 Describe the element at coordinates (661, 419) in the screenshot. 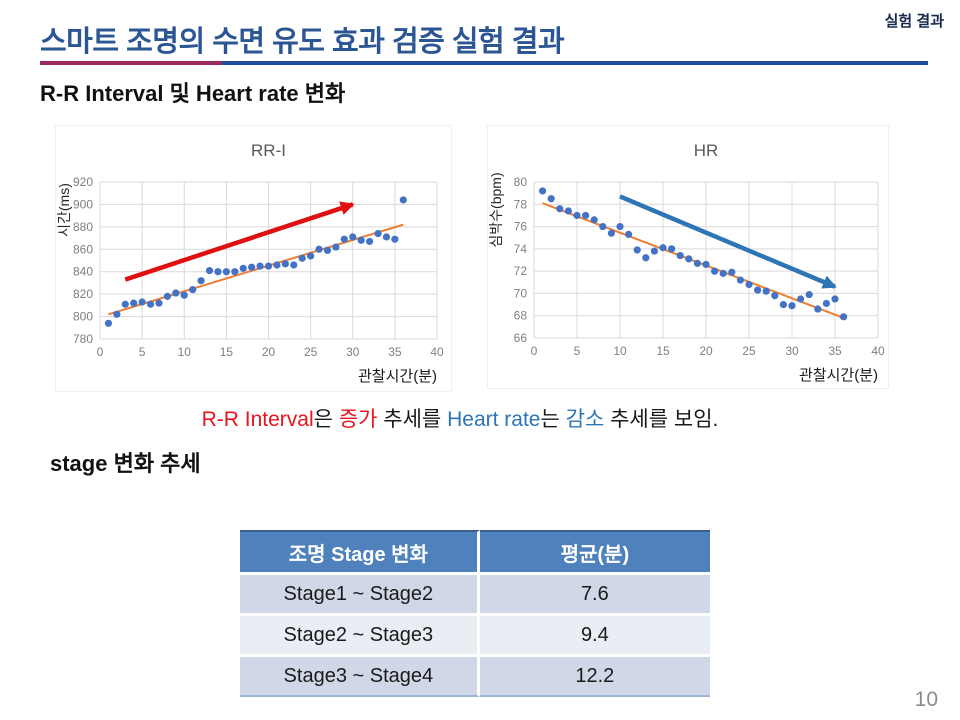

I see `summary-segment: 추세를 보임.` at that location.